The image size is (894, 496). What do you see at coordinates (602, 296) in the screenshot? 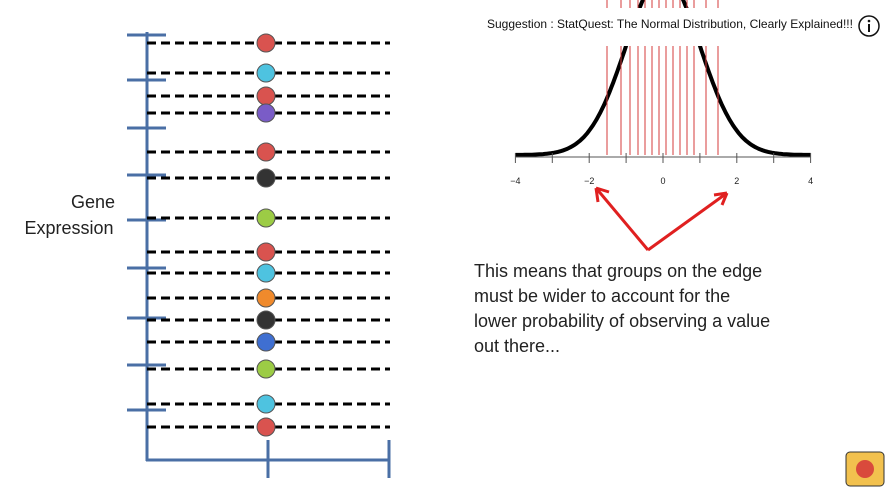
I see `explanation-text: must be wider to account for the` at bounding box center [602, 296].